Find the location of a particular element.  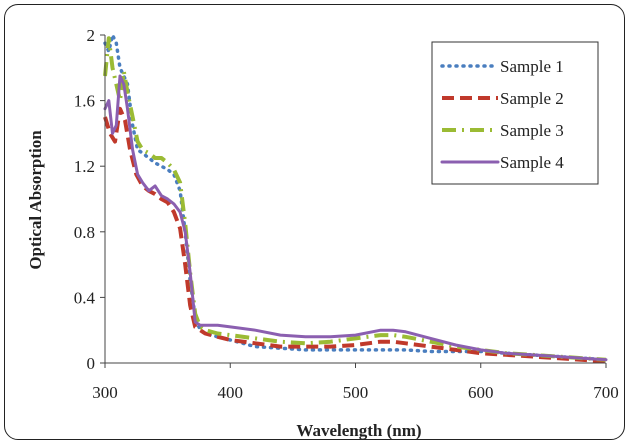

x-axis-label: Wavelength (nm) is located at coordinates (358, 430).